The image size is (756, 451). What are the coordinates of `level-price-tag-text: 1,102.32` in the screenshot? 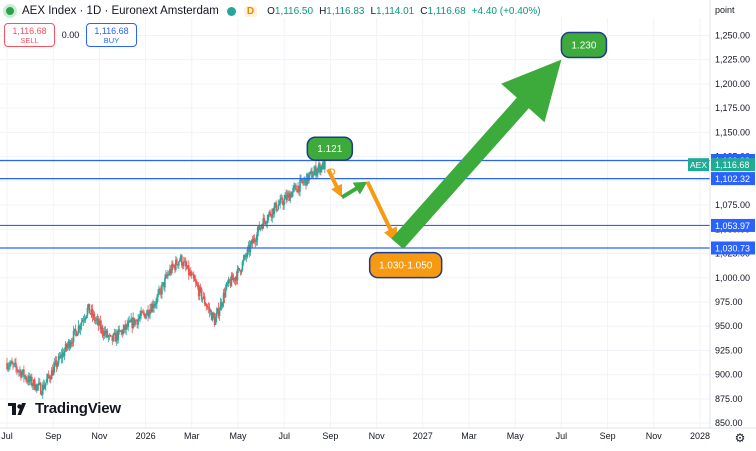 It's located at (732, 179).